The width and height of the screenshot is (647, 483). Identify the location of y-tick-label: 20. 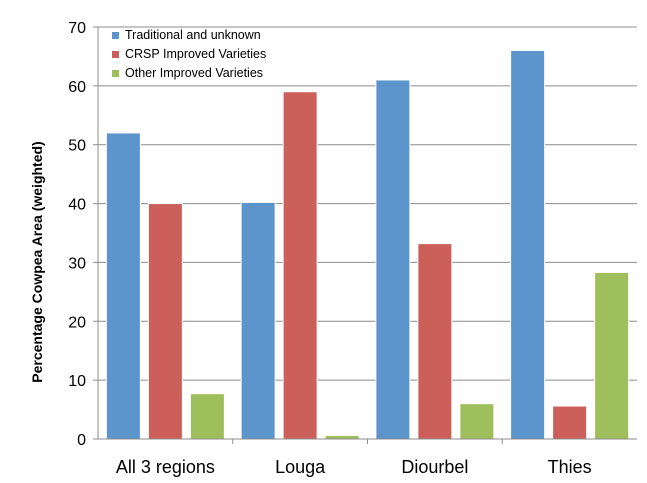
(77, 322).